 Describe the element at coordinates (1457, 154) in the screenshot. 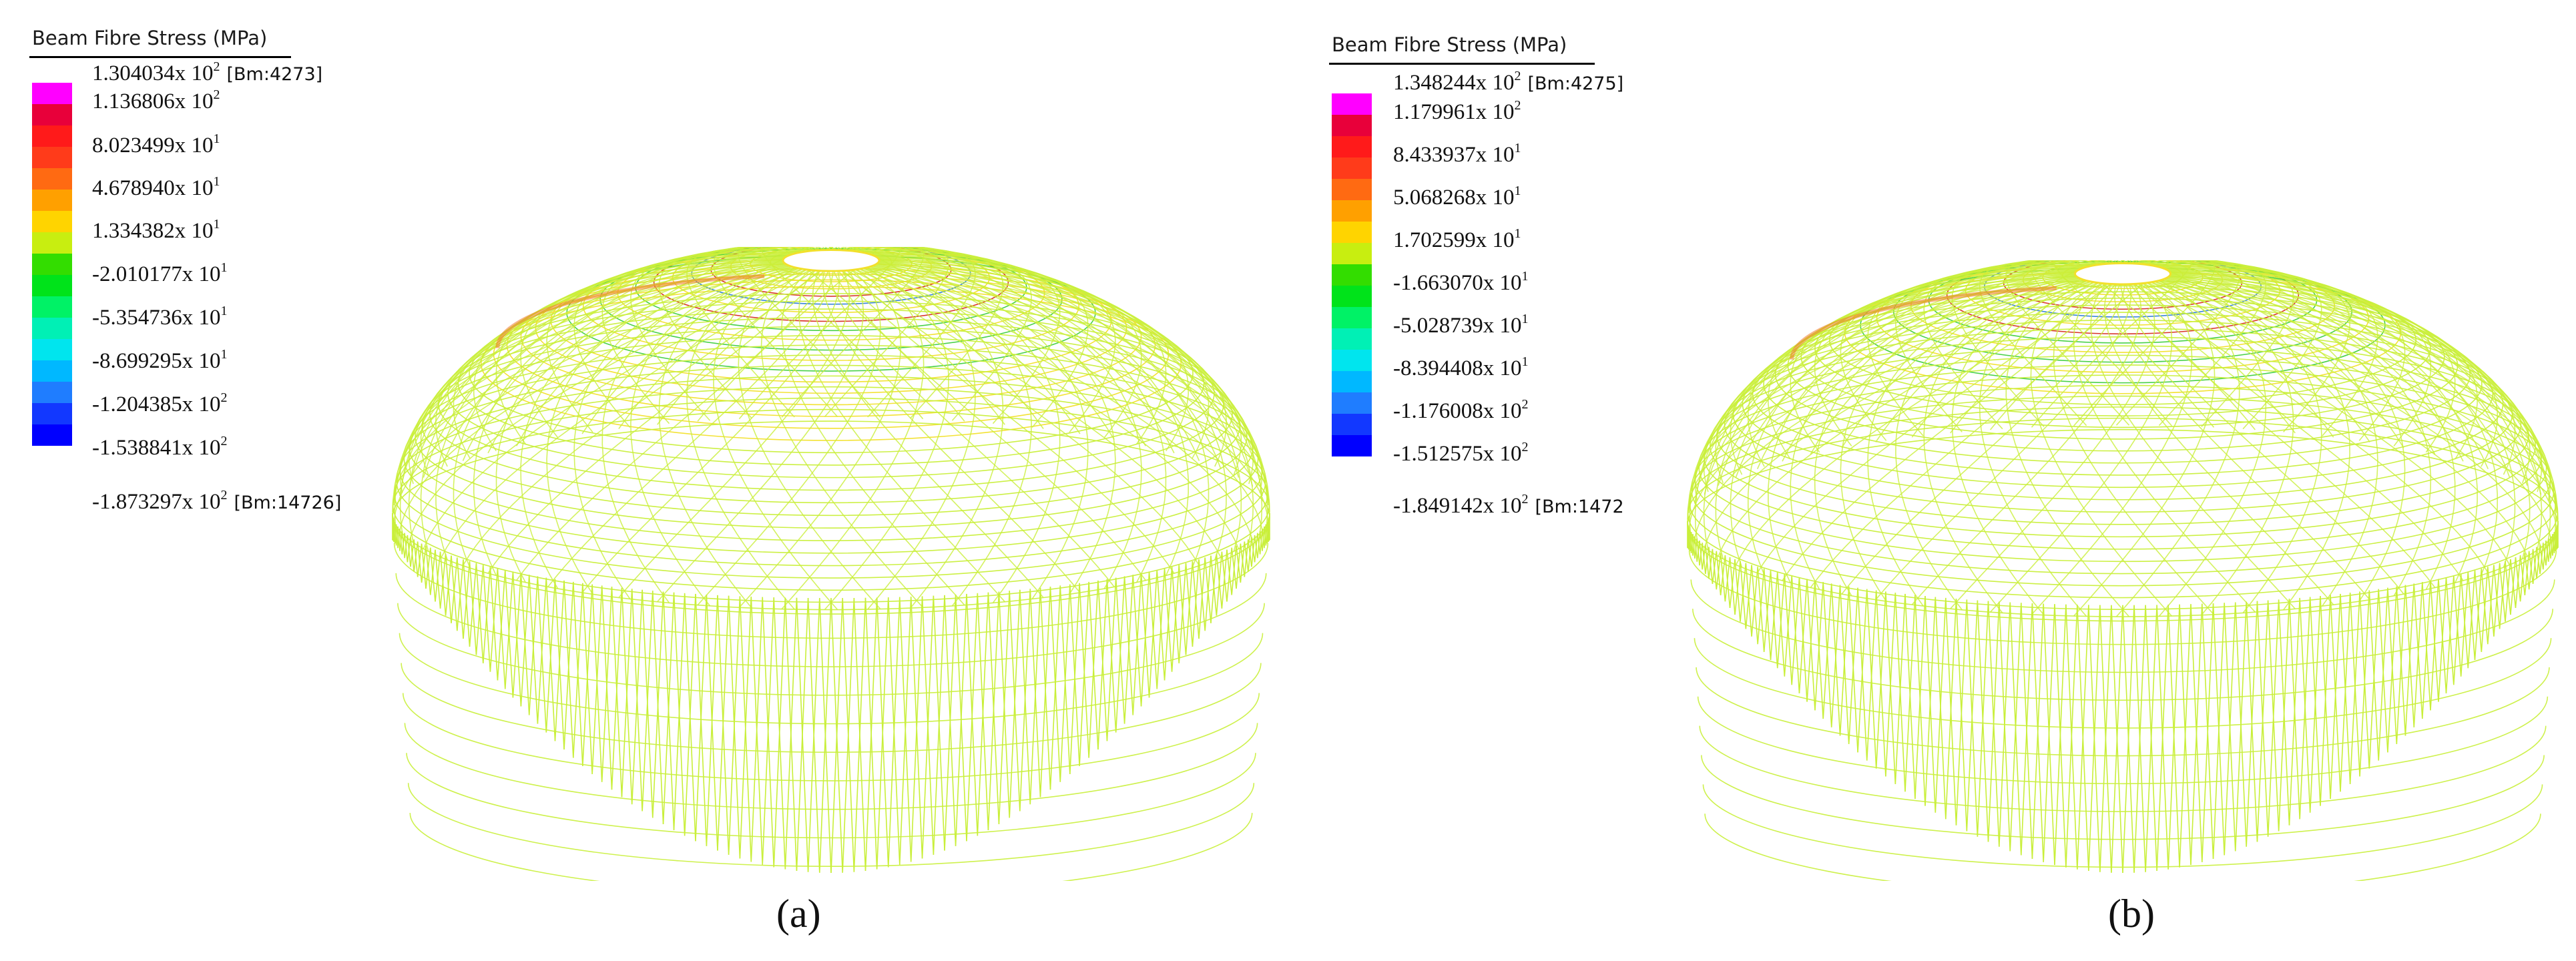

I see `legend-value: 8.433937x 10¹` at that location.